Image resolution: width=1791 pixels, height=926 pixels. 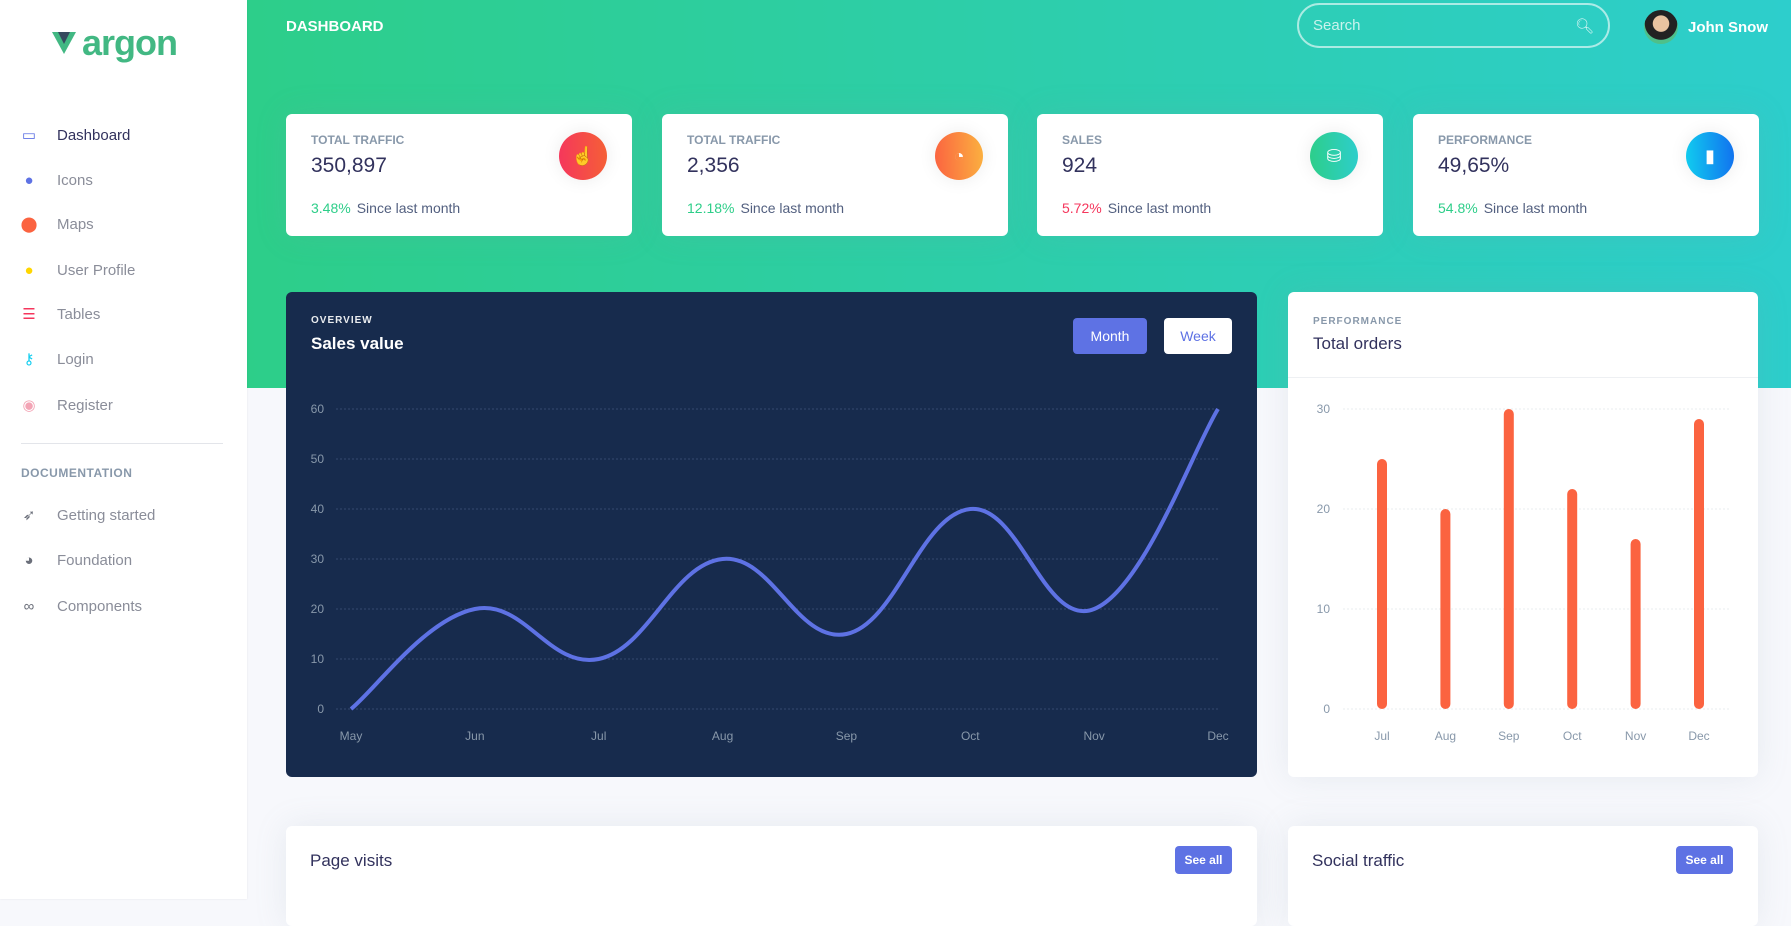 I want to click on sidebar-item-label: Icons, so click(x=75, y=180).